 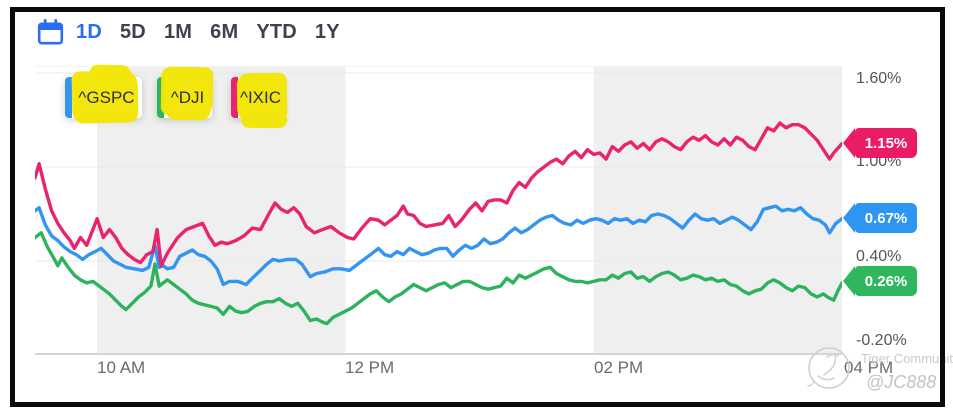 I want to click on tab-1m: 1M, so click(x=178, y=31).